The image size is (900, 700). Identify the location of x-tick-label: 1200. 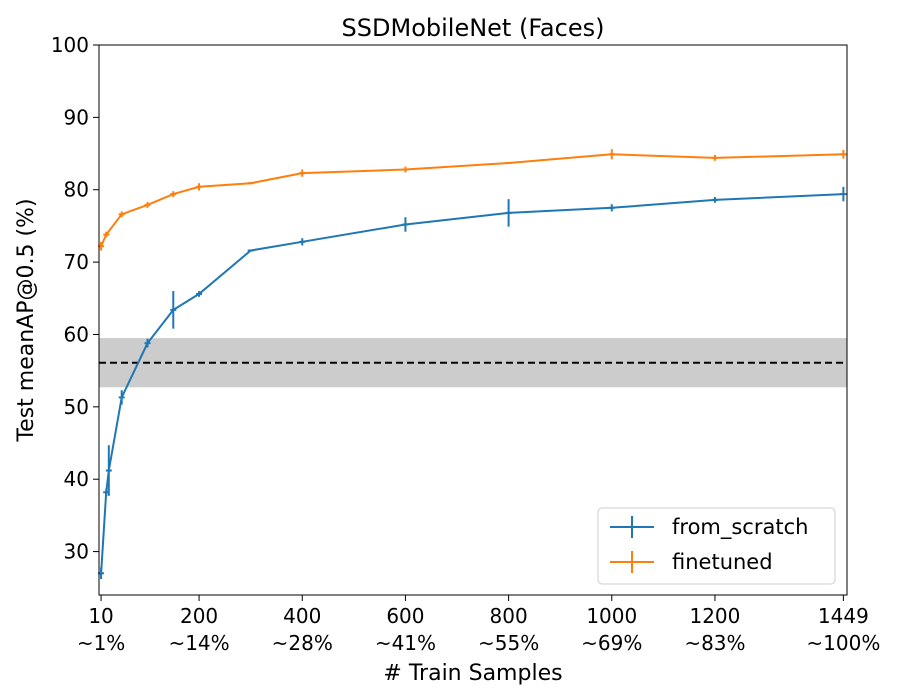
(714, 616).